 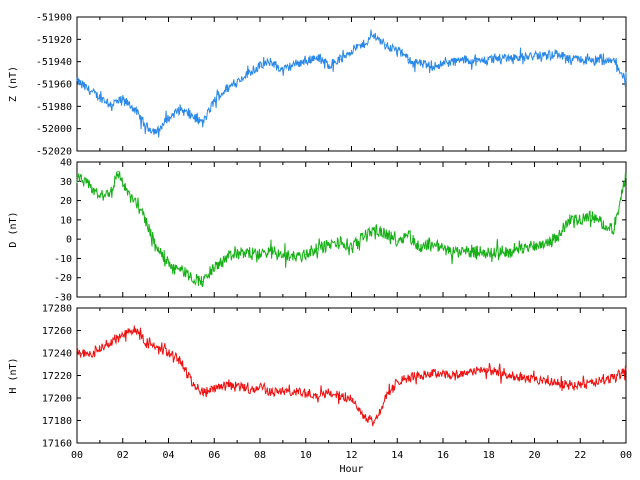 I want to click on y-axis-label: H (nT), so click(x=13, y=375).